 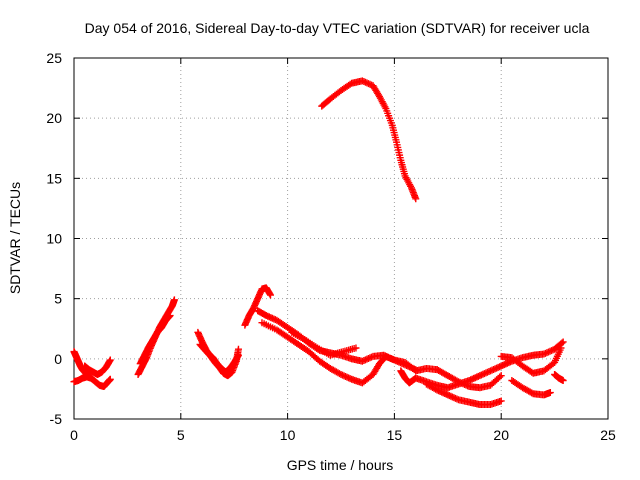 I want to click on series-arc-a2, so click(x=92, y=382).